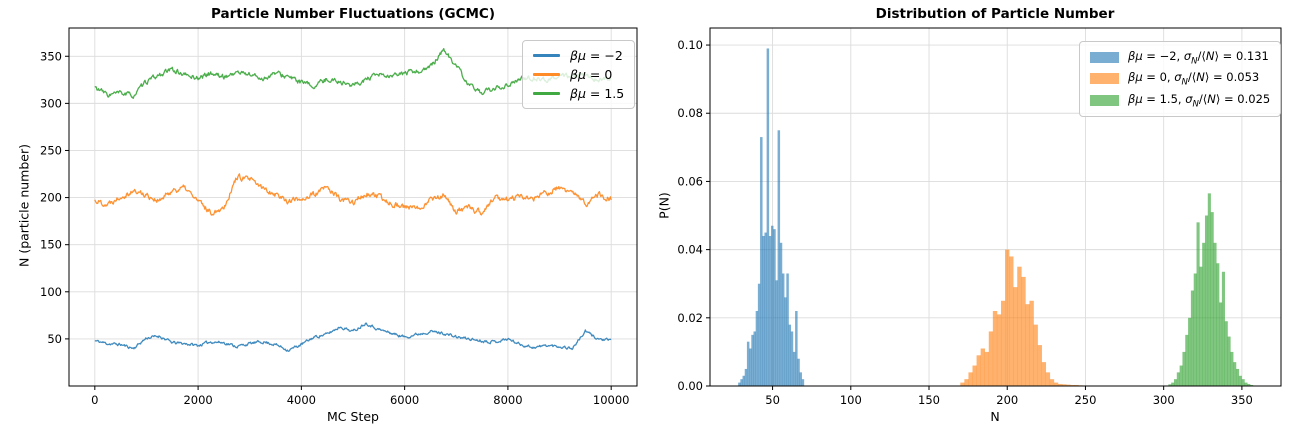 This screenshot has width=1289, height=440. Describe the element at coordinates (772, 400) in the screenshot. I see `x-tick-label: 50` at that location.